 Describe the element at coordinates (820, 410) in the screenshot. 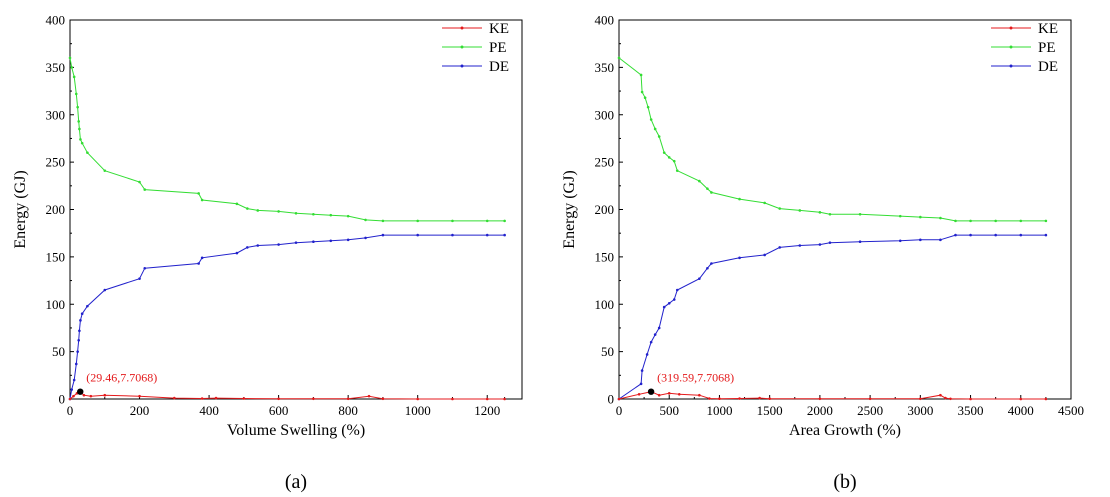

I see `x-tick-label: 2000` at that location.